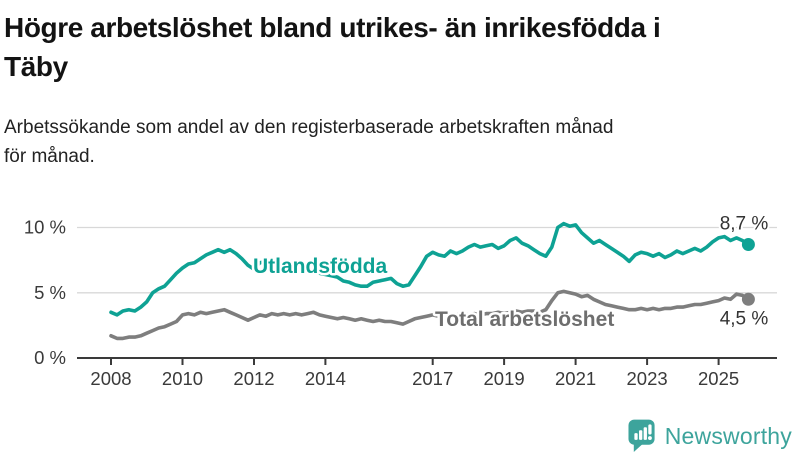  Describe the element at coordinates (575, 378) in the screenshot. I see `x-tick-label-2021: 2021` at that location.